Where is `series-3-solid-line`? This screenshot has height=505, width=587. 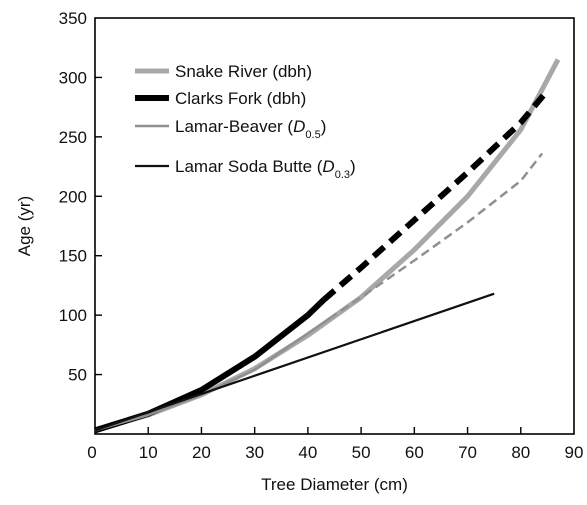
series-3-solid-line is located at coordinates (212, 374).